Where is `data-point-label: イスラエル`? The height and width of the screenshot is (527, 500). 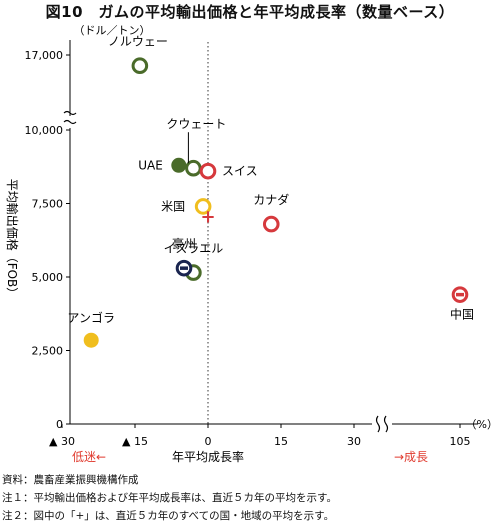 data-point-label: イスラエル is located at coordinates (194, 249).